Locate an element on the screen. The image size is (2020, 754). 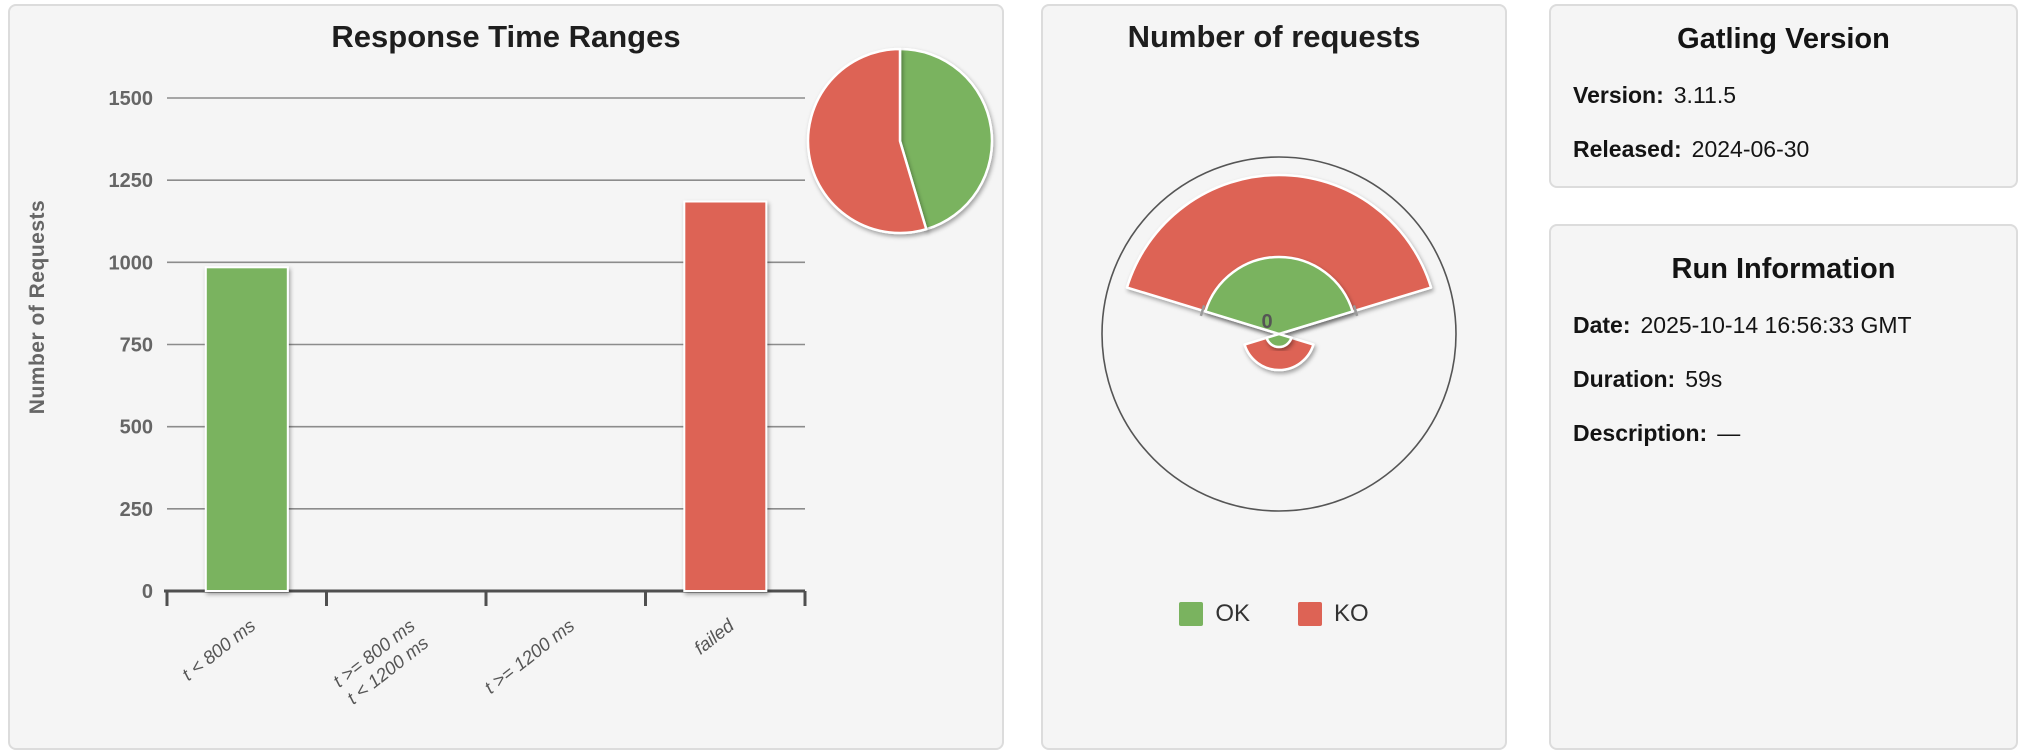
version-value: 3.11.5 is located at coordinates (1705, 95).